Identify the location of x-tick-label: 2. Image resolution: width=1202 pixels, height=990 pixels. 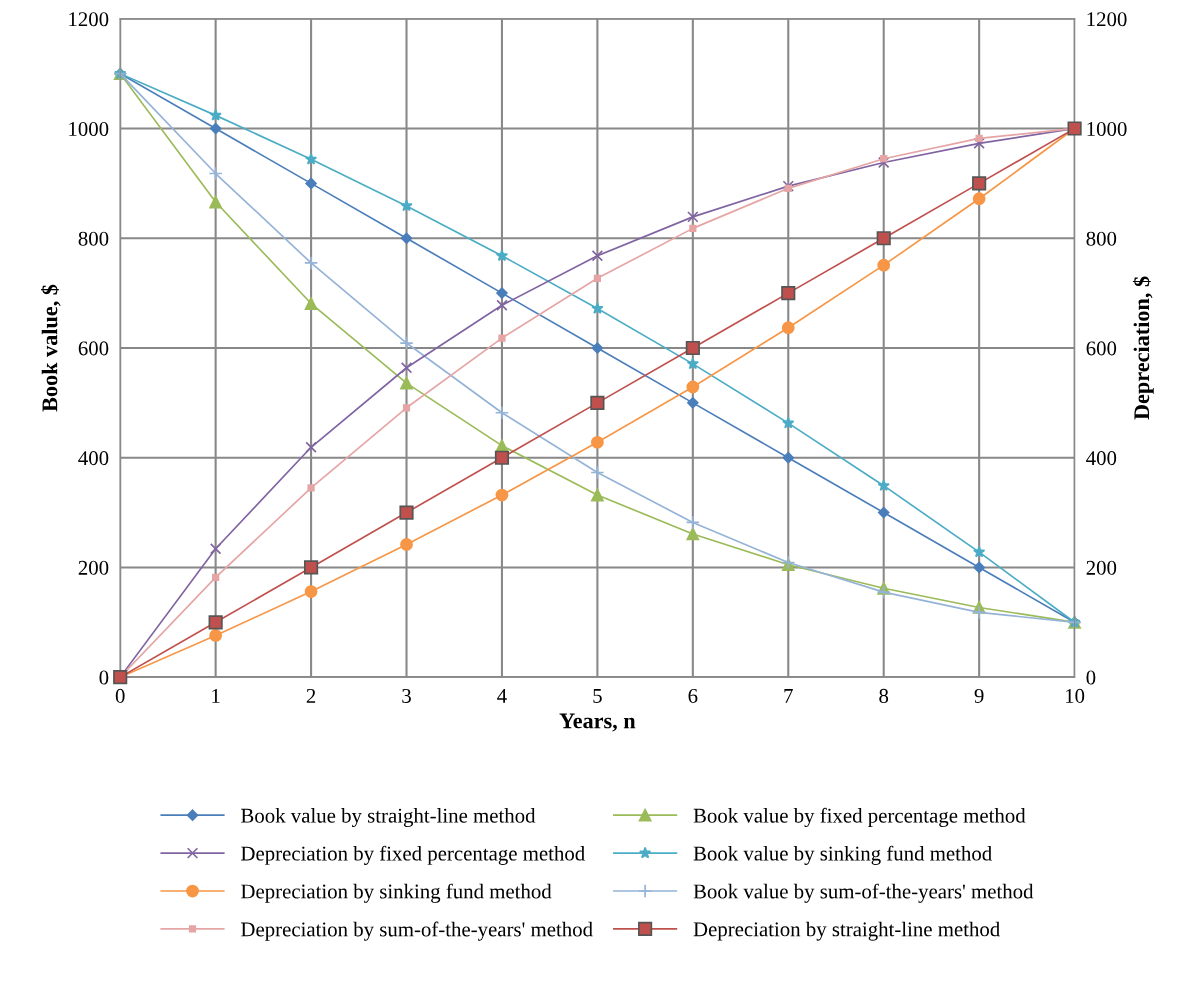
(311, 695).